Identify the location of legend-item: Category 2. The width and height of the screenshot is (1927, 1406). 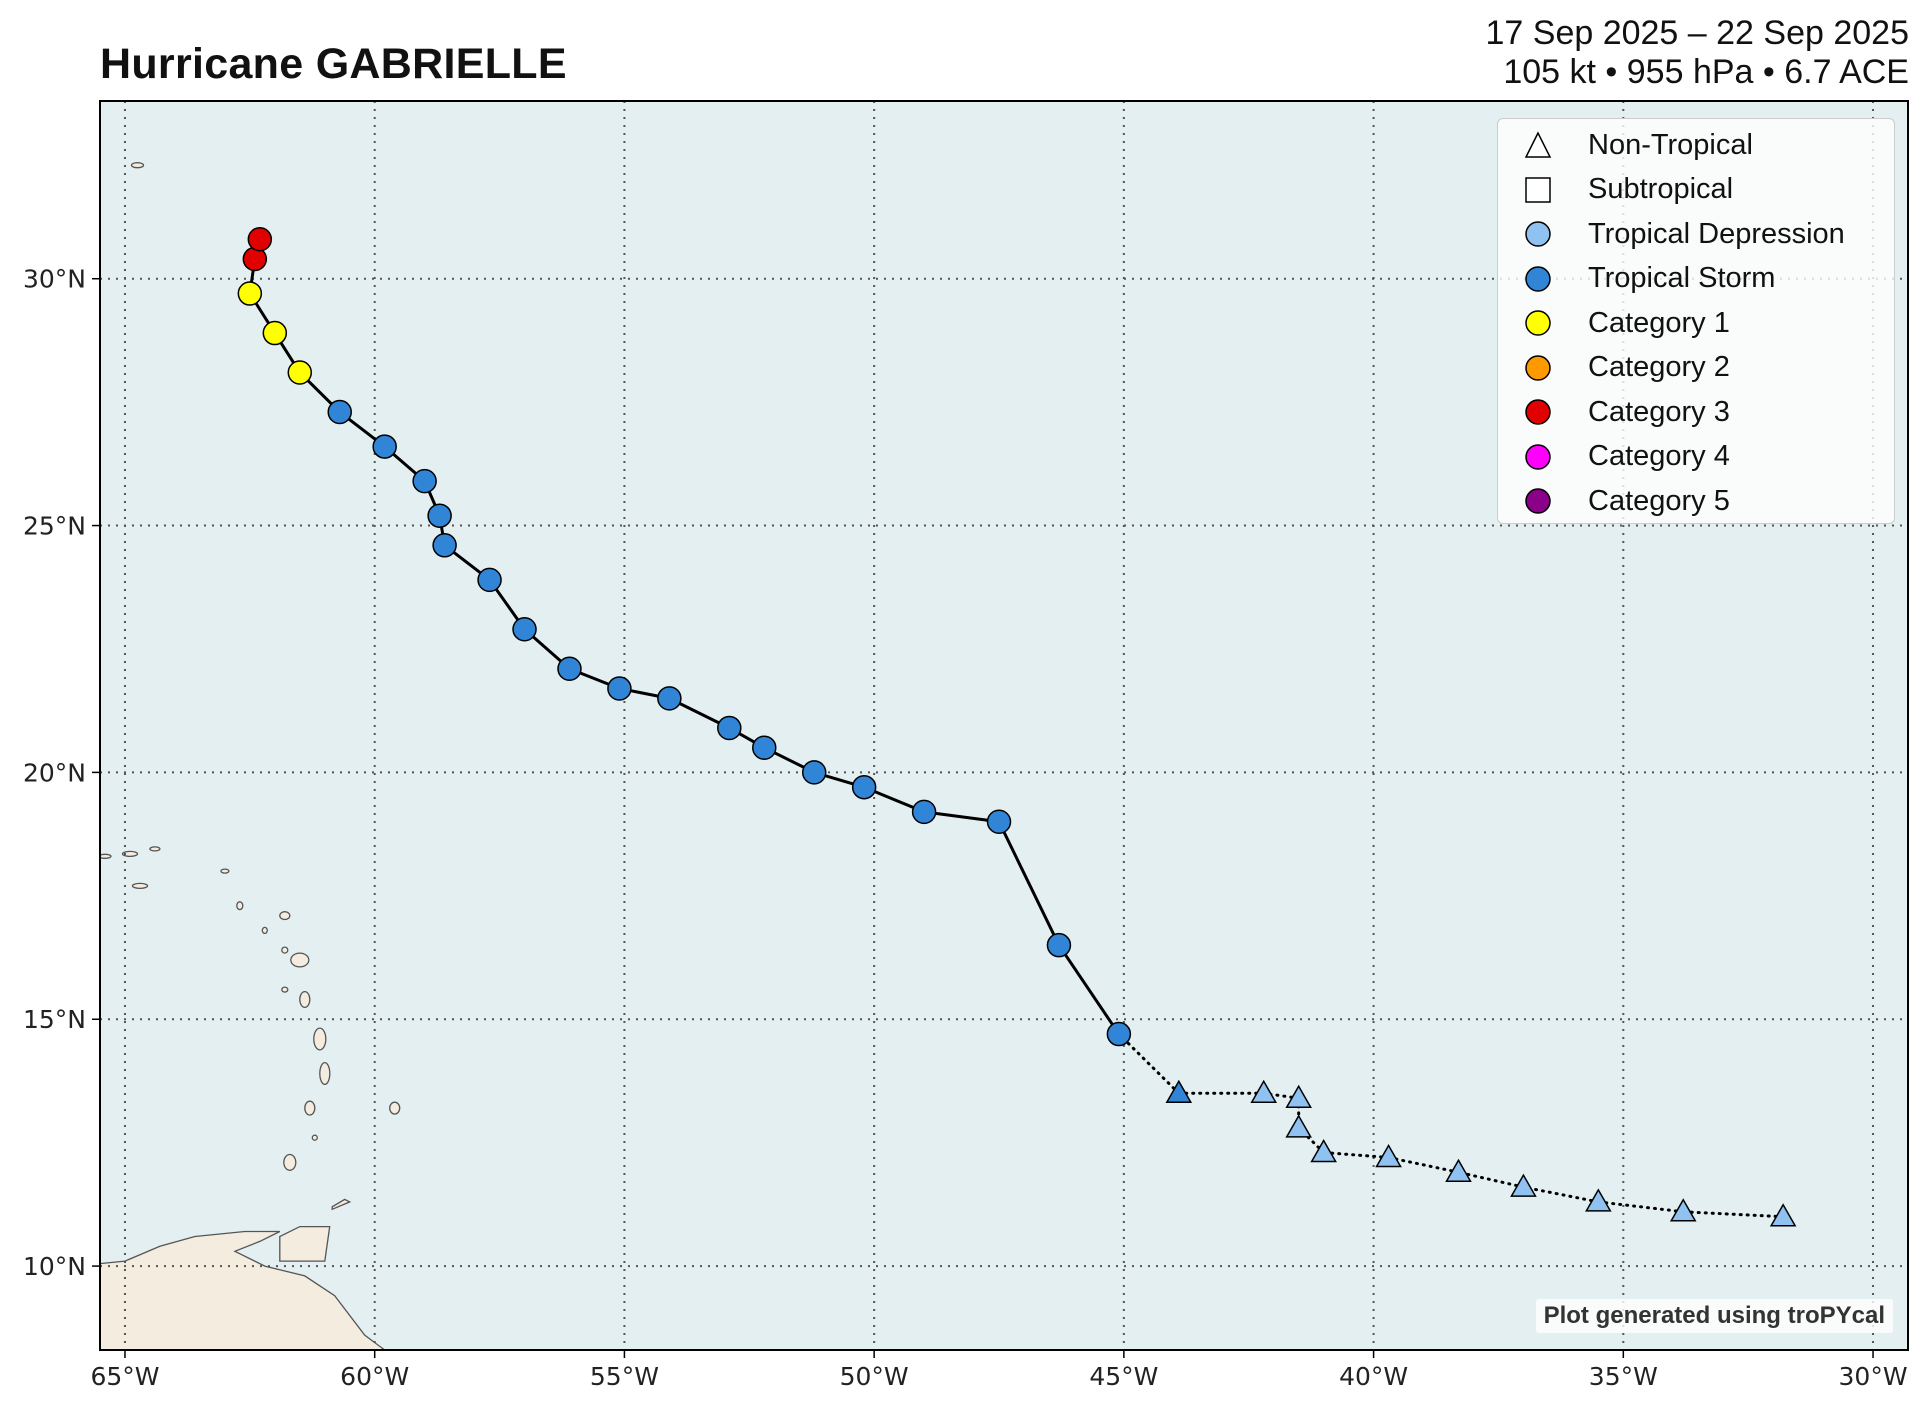
(1696, 368).